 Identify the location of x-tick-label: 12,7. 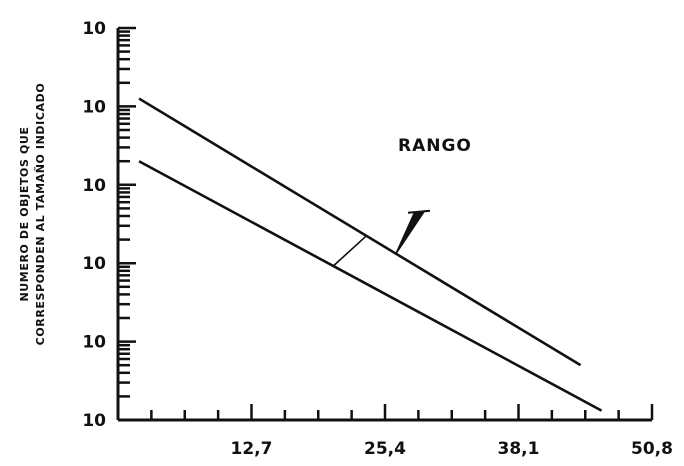
(252, 449).